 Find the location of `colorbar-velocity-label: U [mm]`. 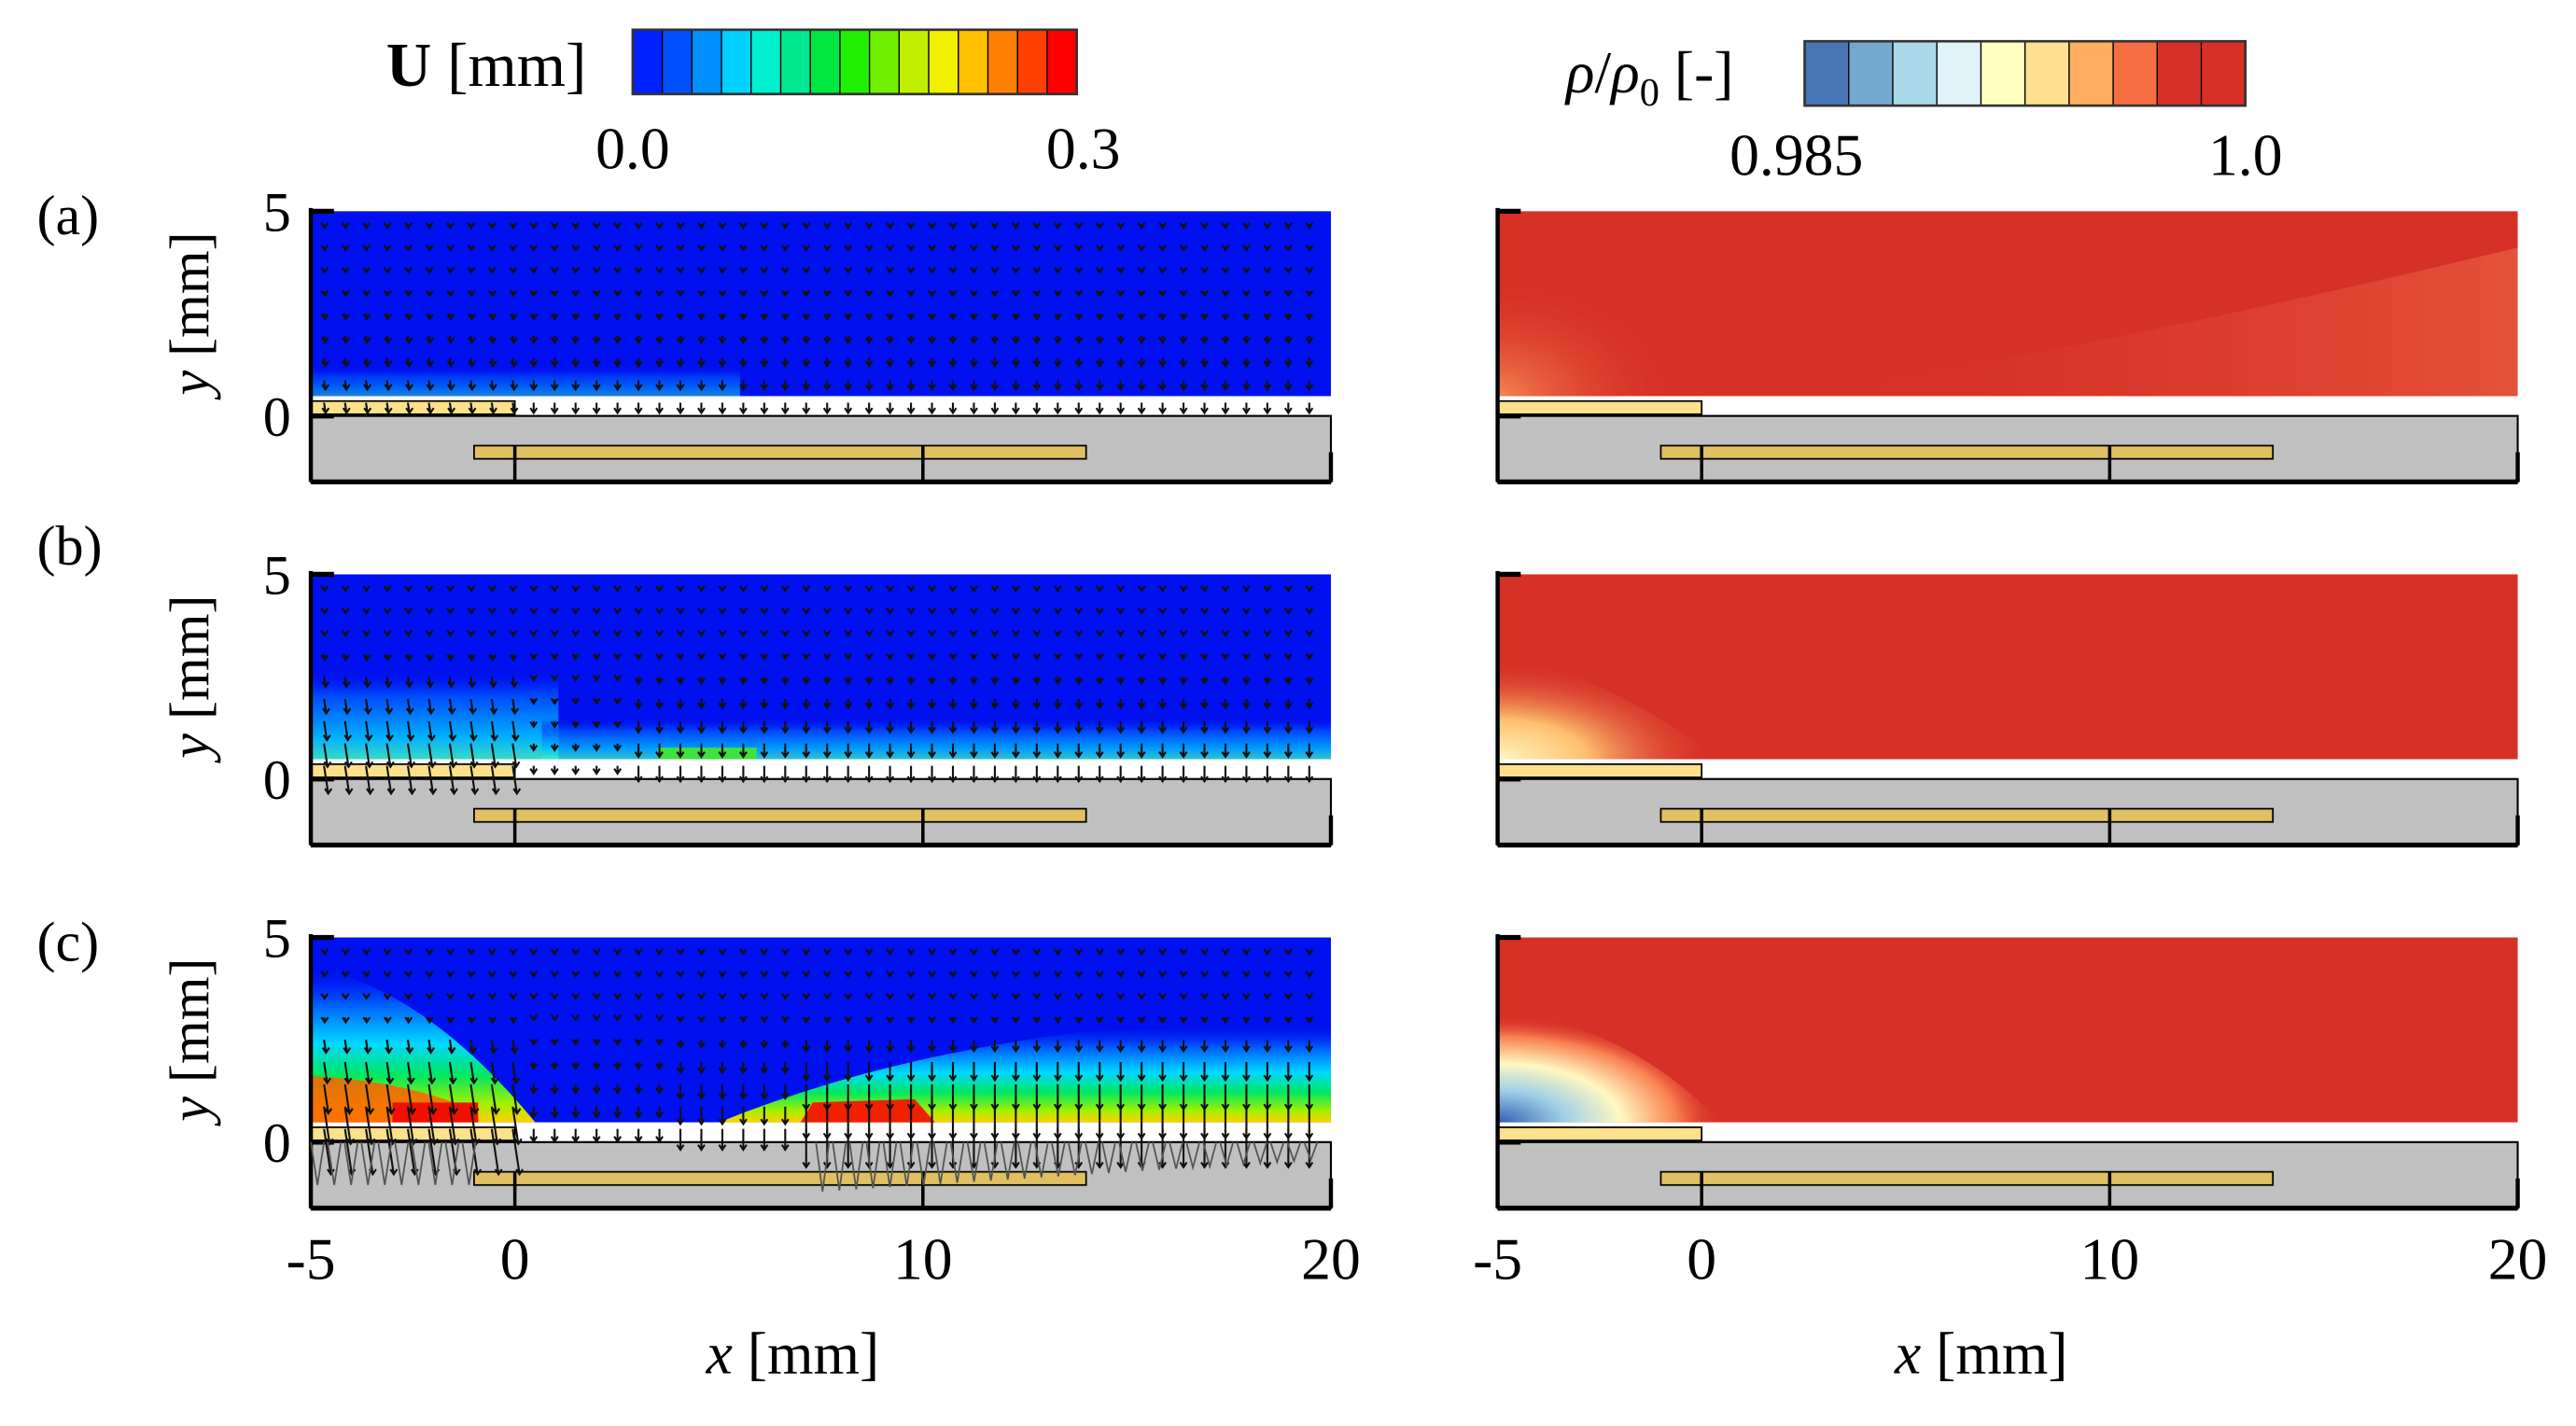

colorbar-velocity-label: U [mm] is located at coordinates (486, 65).